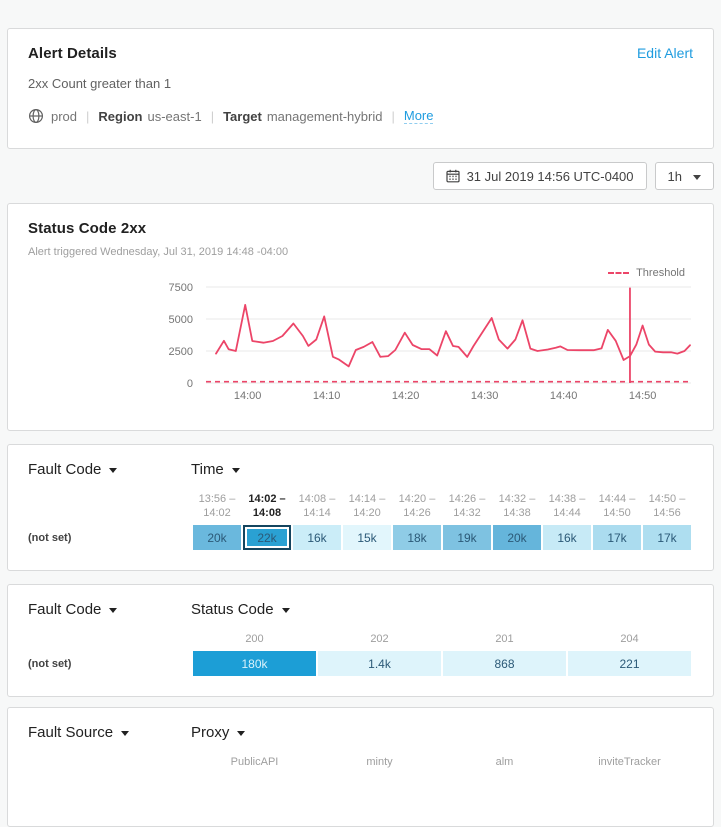 This screenshot has width=721, height=827. What do you see at coordinates (367, 499) in the screenshot?
I see `time-range-from: 14:14 –` at bounding box center [367, 499].